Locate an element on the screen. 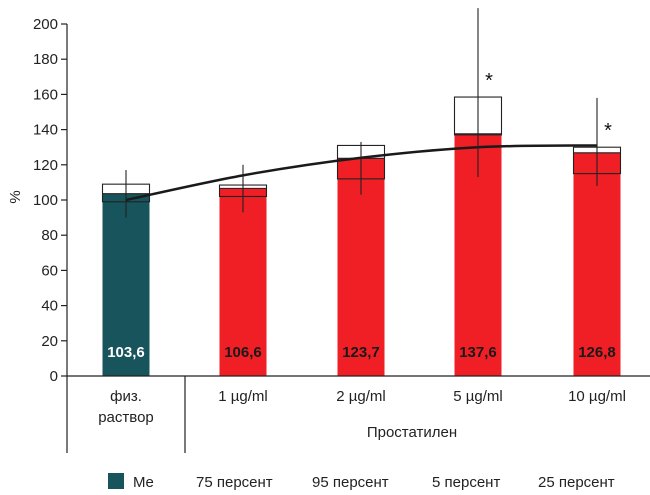  y-axis: 0 20 40 60 80 100 120 140 160 180 200 is located at coordinates (50, 200).